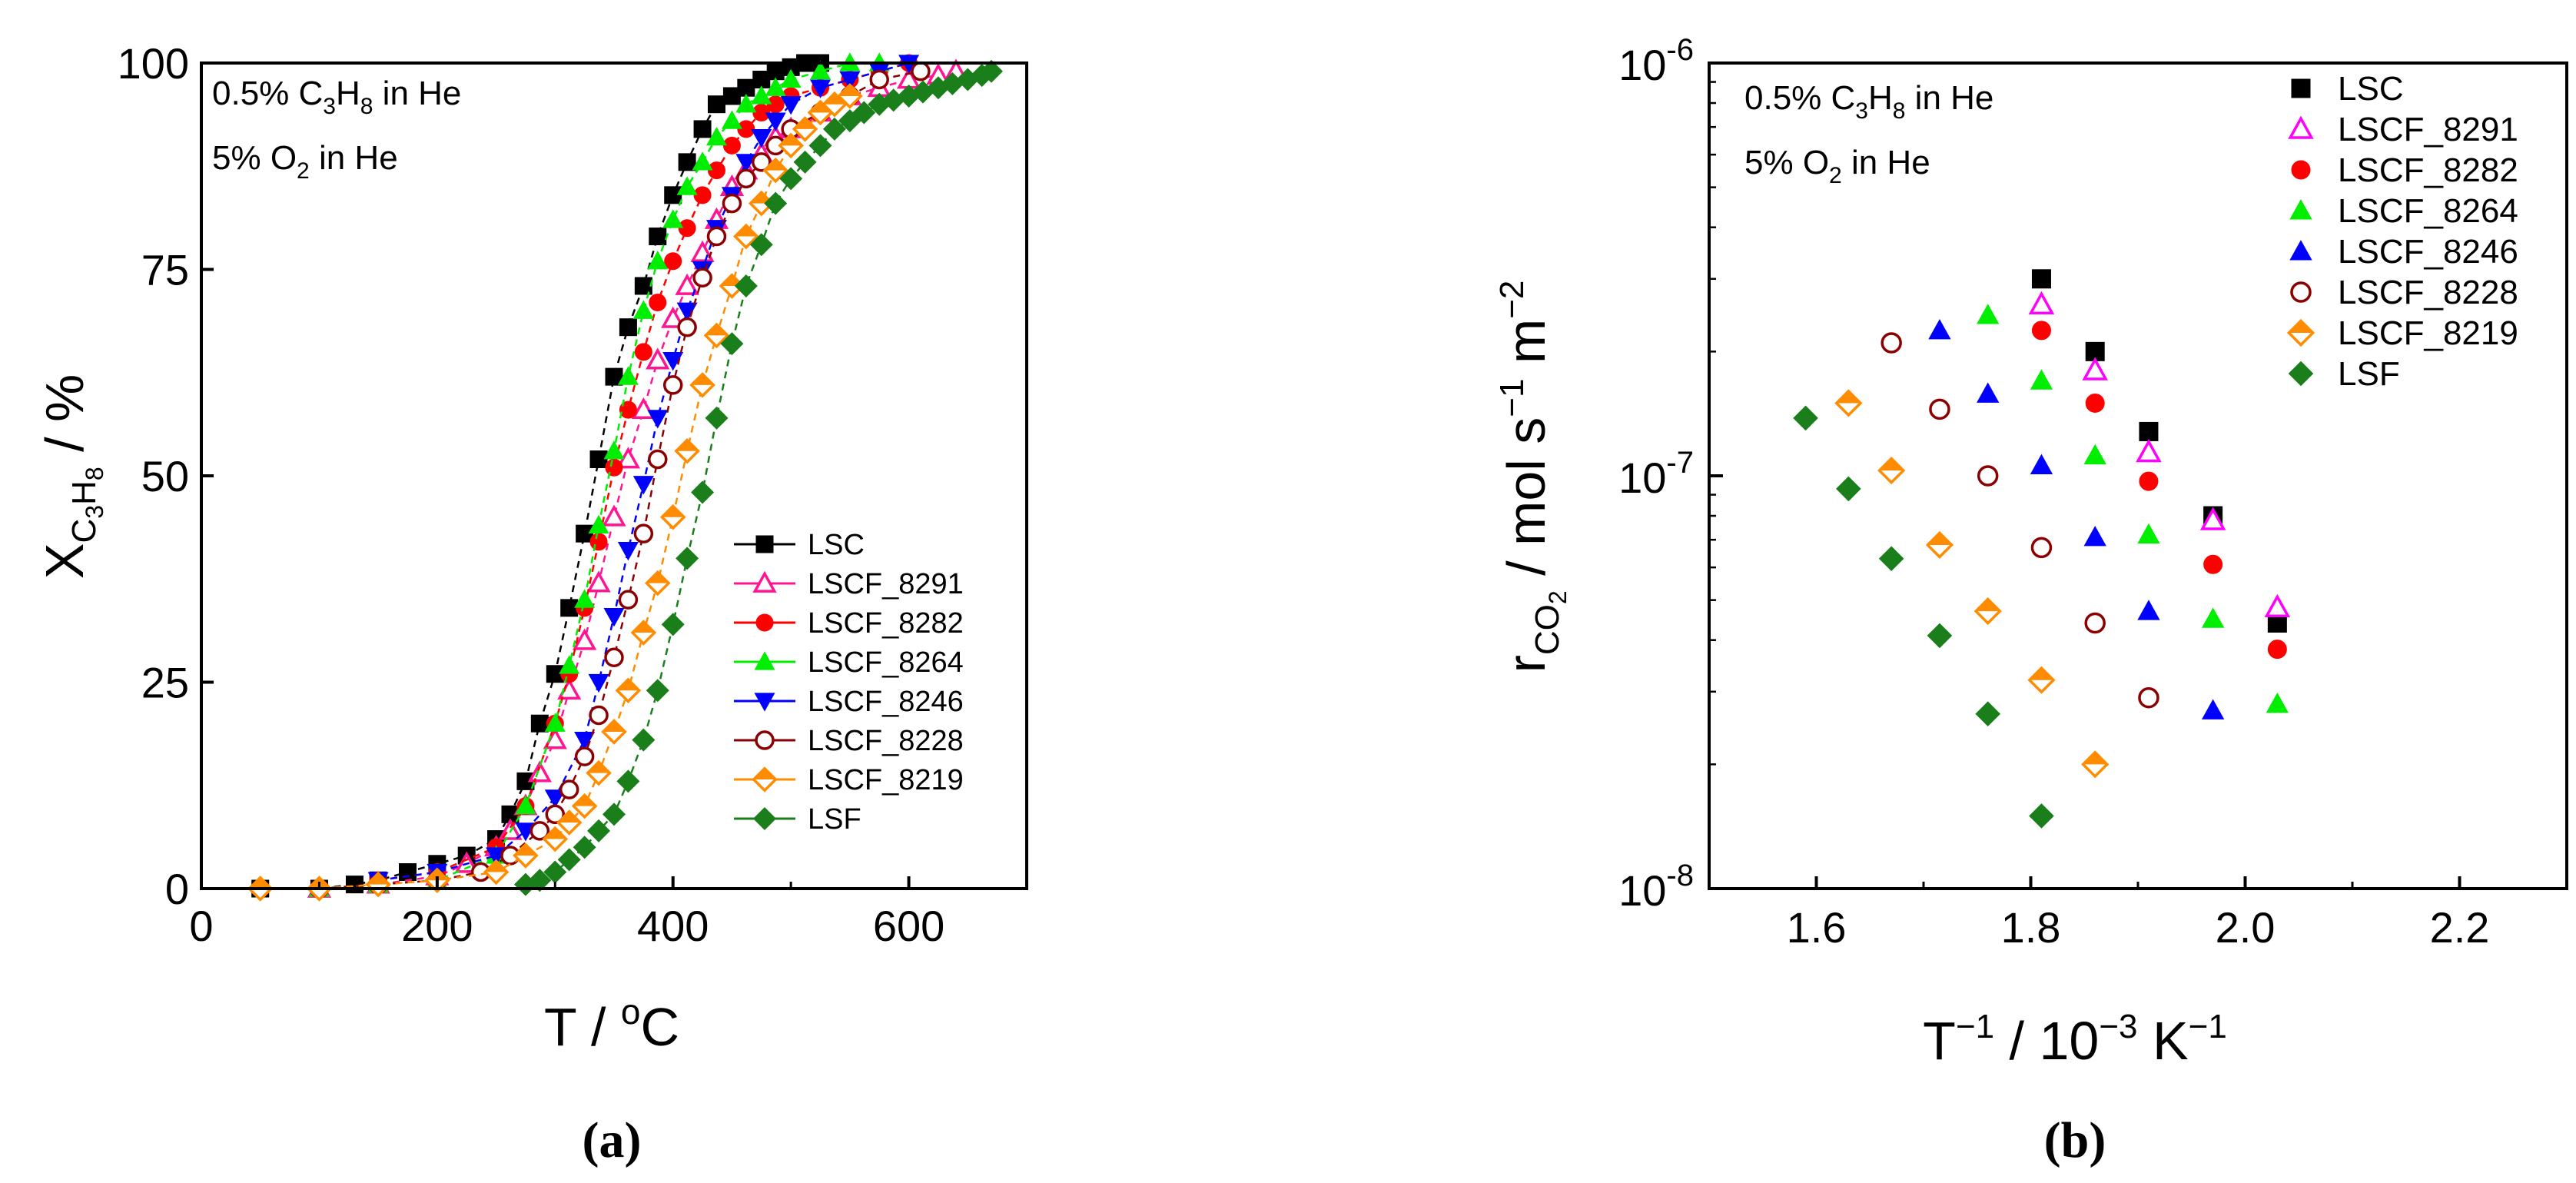 This screenshot has width=2576, height=1183. What do you see at coordinates (2403, 129) in the screenshot?
I see `legend-item-LSCF_8291: LSCF_8291` at bounding box center [2403, 129].